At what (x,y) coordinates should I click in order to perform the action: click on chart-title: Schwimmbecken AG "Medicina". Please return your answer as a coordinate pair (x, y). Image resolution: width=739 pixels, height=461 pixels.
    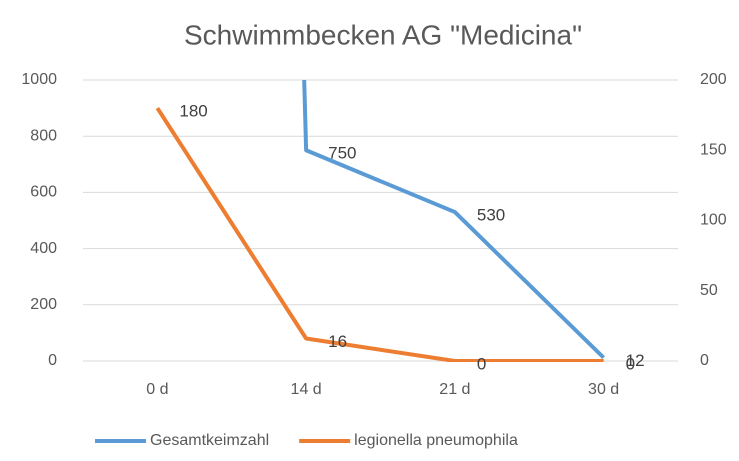
    Looking at the image, I should click on (383, 34).